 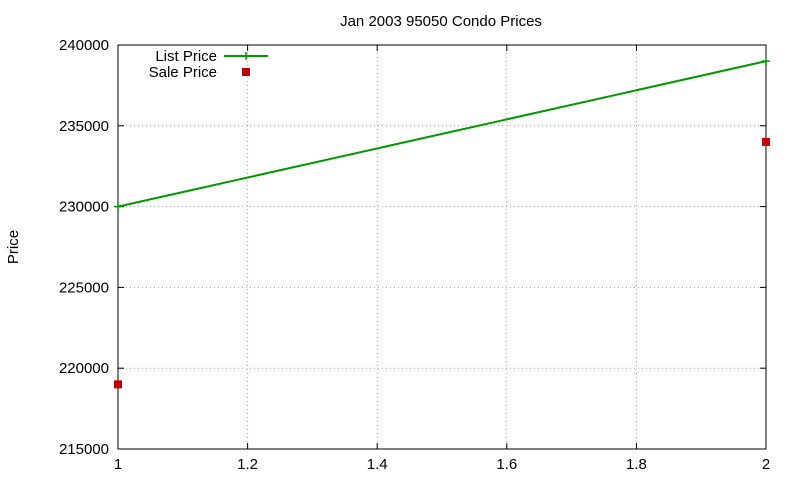 I want to click on y-tick-label: 235000, so click(x=84, y=126).